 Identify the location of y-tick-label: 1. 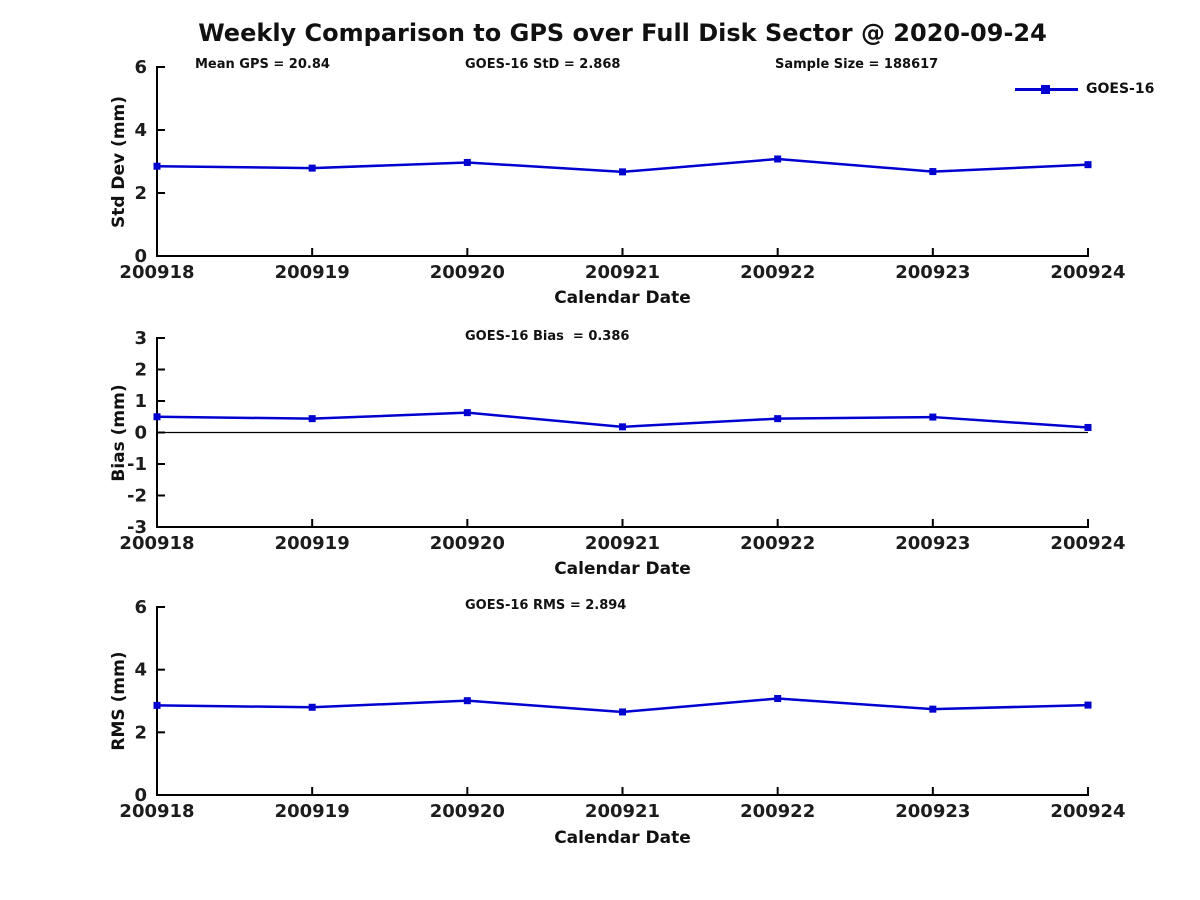
(140, 401).